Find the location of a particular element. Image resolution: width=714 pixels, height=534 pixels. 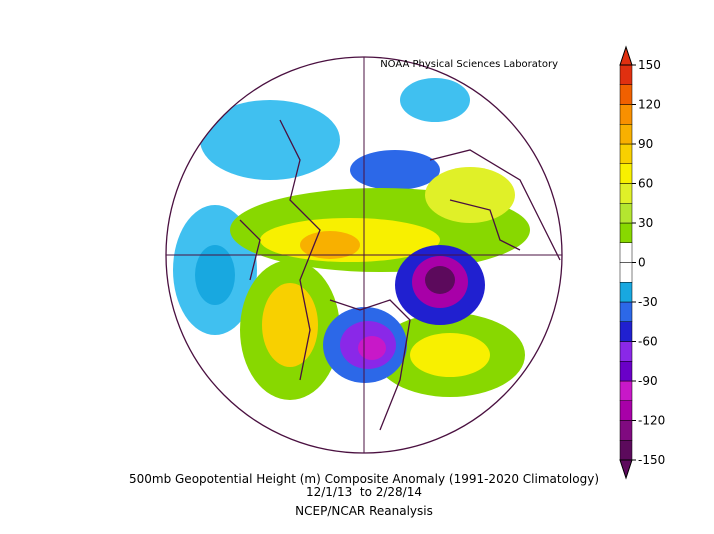

caption-dates: 12/1/13 to 2/28/14 is located at coordinates (364, 492).